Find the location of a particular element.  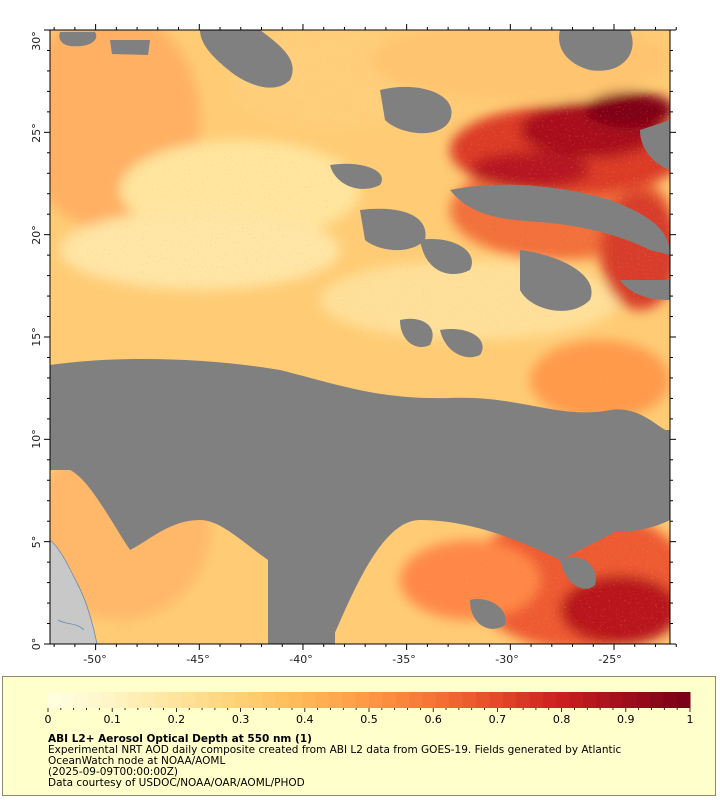

lon-label-45: -45° is located at coordinates (197, 659).